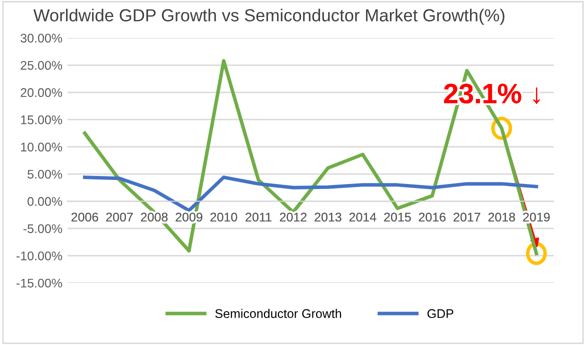 This screenshot has height=345, width=586. Describe the element at coordinates (45, 174) in the screenshot. I see `y-tick-label: 5.00%` at that location.